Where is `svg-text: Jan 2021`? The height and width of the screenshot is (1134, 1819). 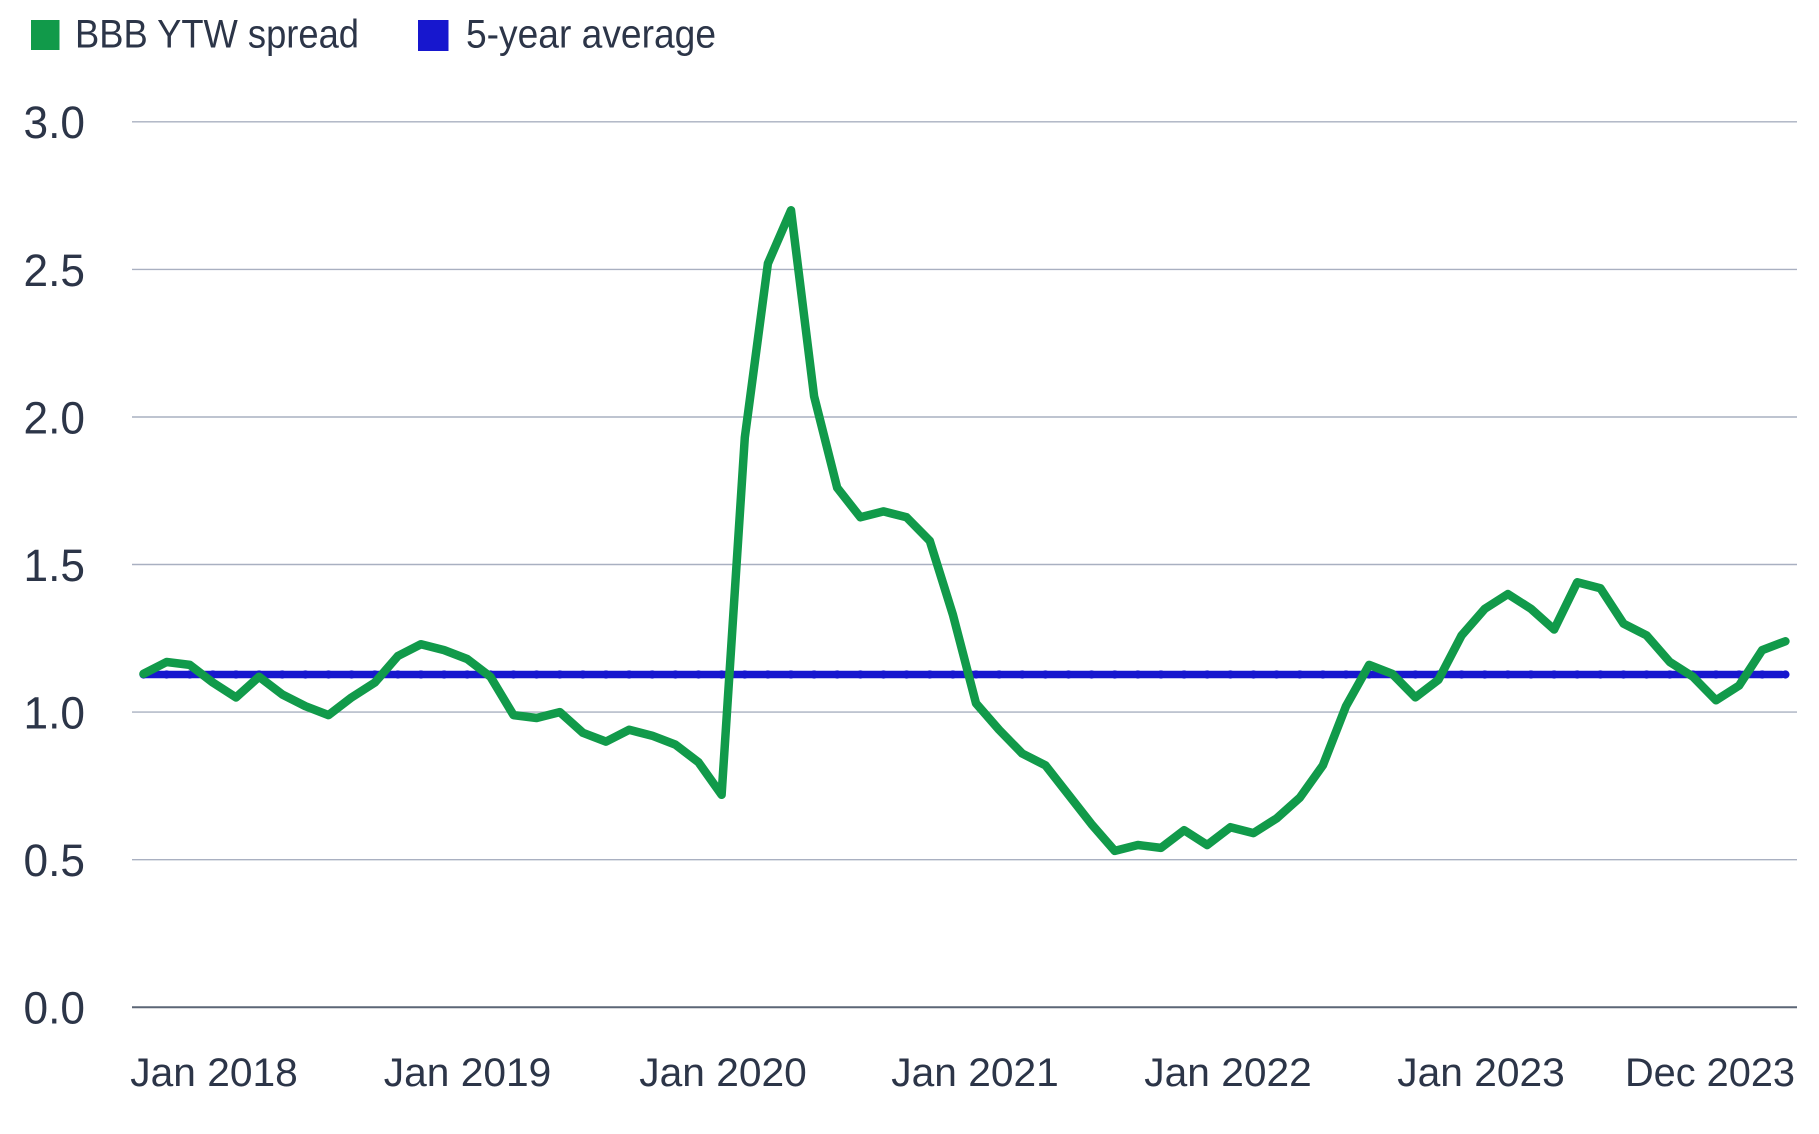
svg-text: Jan 2021 is located at coordinates (975, 1073).